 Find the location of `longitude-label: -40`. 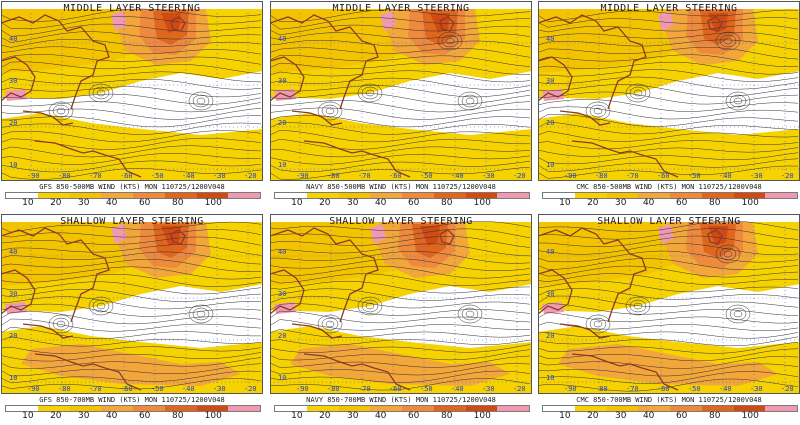

longitude-label: -40 is located at coordinates (457, 176).